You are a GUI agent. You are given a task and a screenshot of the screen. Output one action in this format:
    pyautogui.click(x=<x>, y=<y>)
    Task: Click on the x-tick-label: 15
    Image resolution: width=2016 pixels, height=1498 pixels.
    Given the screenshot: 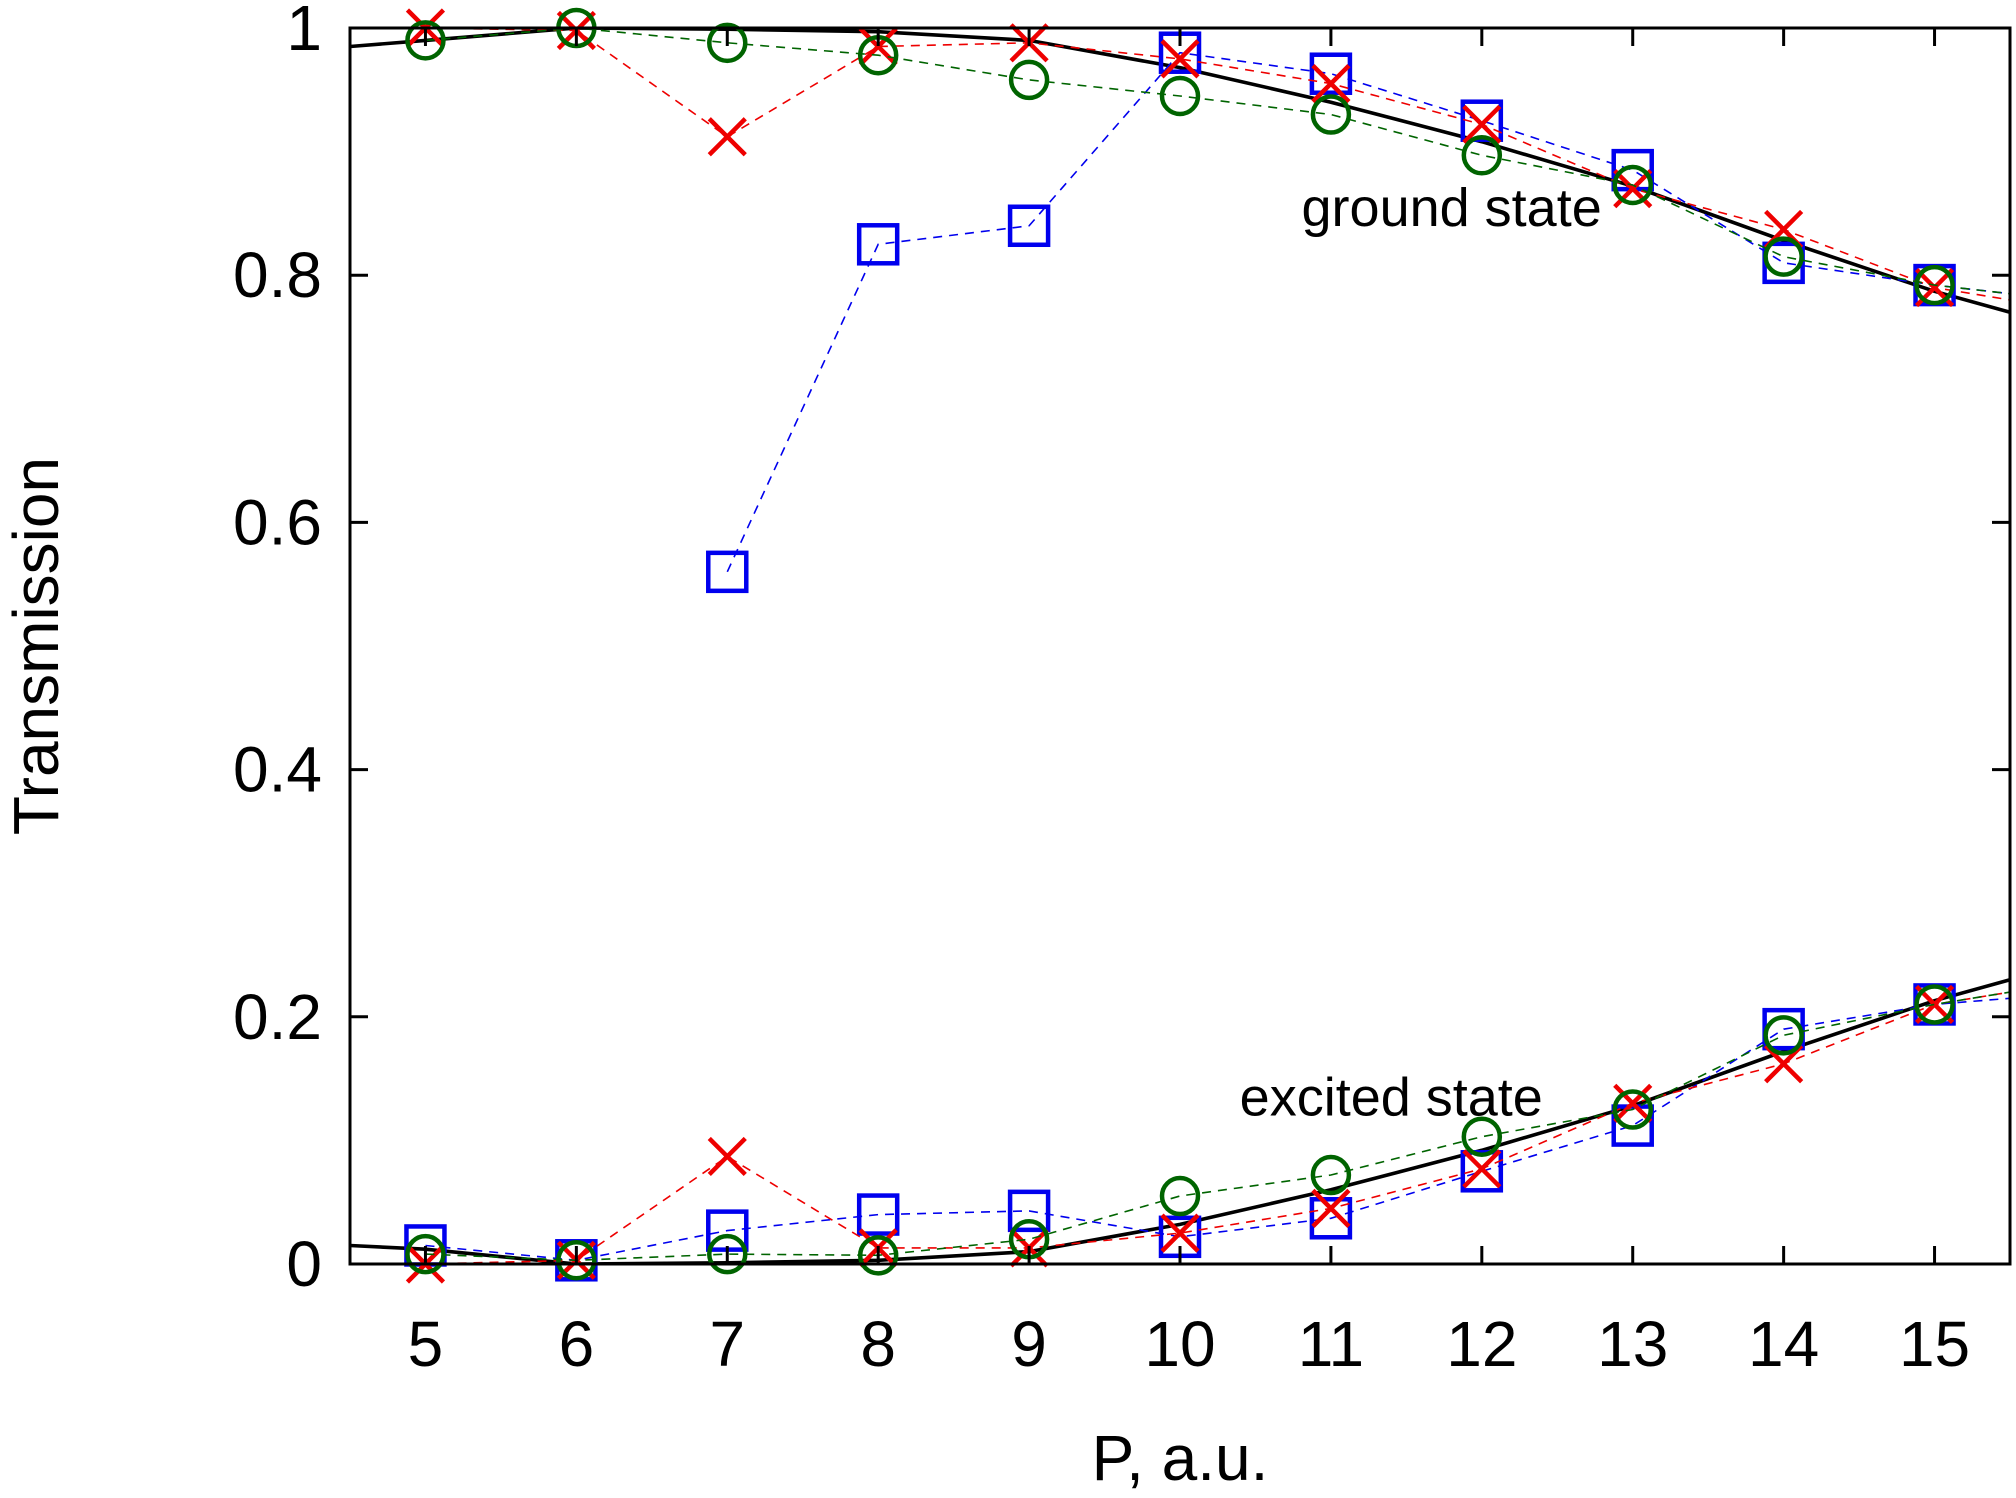 What is the action you would take?
    pyautogui.click(x=1934, y=1344)
    